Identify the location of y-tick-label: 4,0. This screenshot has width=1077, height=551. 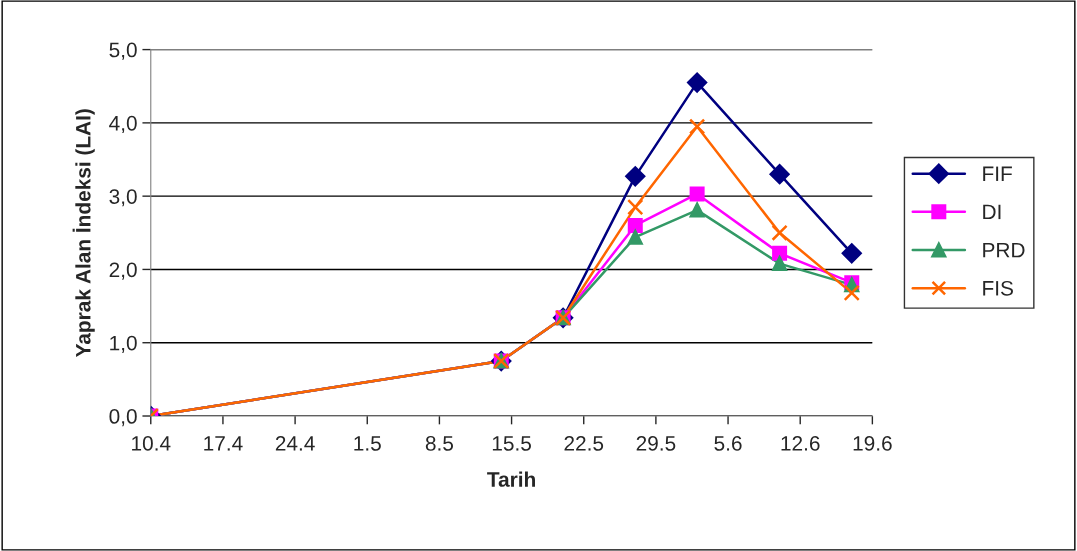
(123, 124).